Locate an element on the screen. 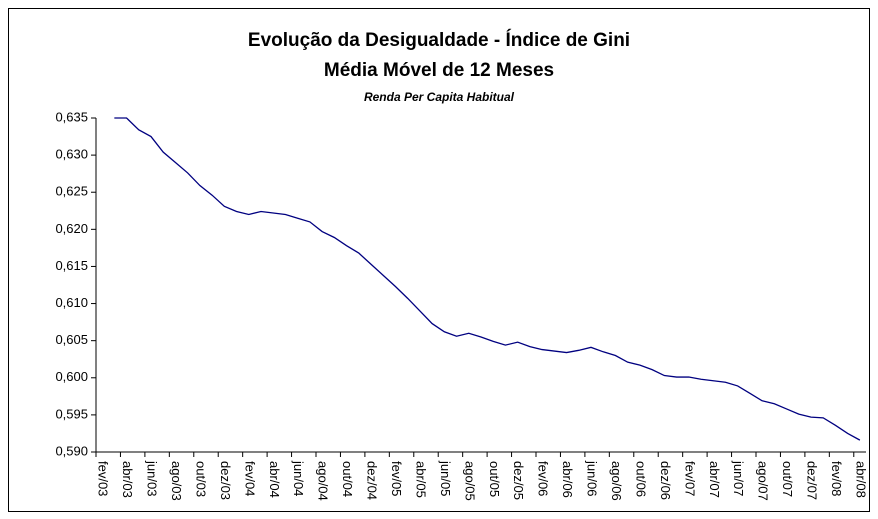  y-tick-label: 0,625 is located at coordinates (71, 191).